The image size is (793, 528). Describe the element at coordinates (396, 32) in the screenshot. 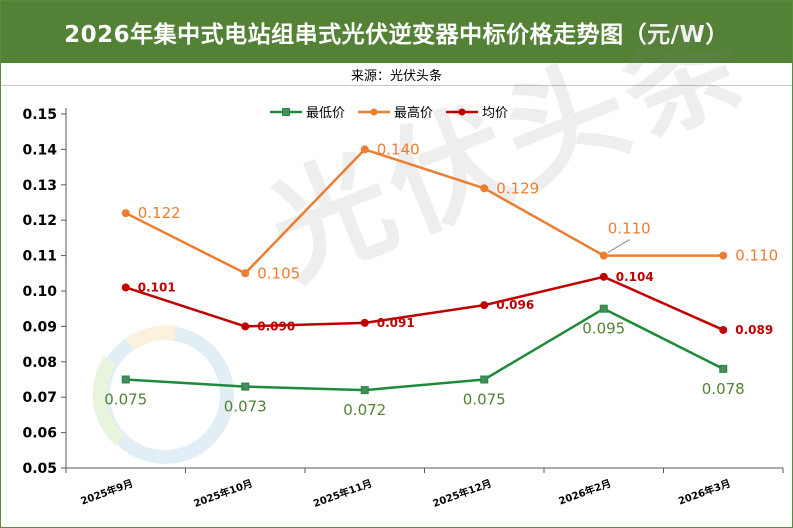

I see `chart-title: 2026年集中式电站组串式光伏逆变器中标价格走势图（元/W）` at that location.